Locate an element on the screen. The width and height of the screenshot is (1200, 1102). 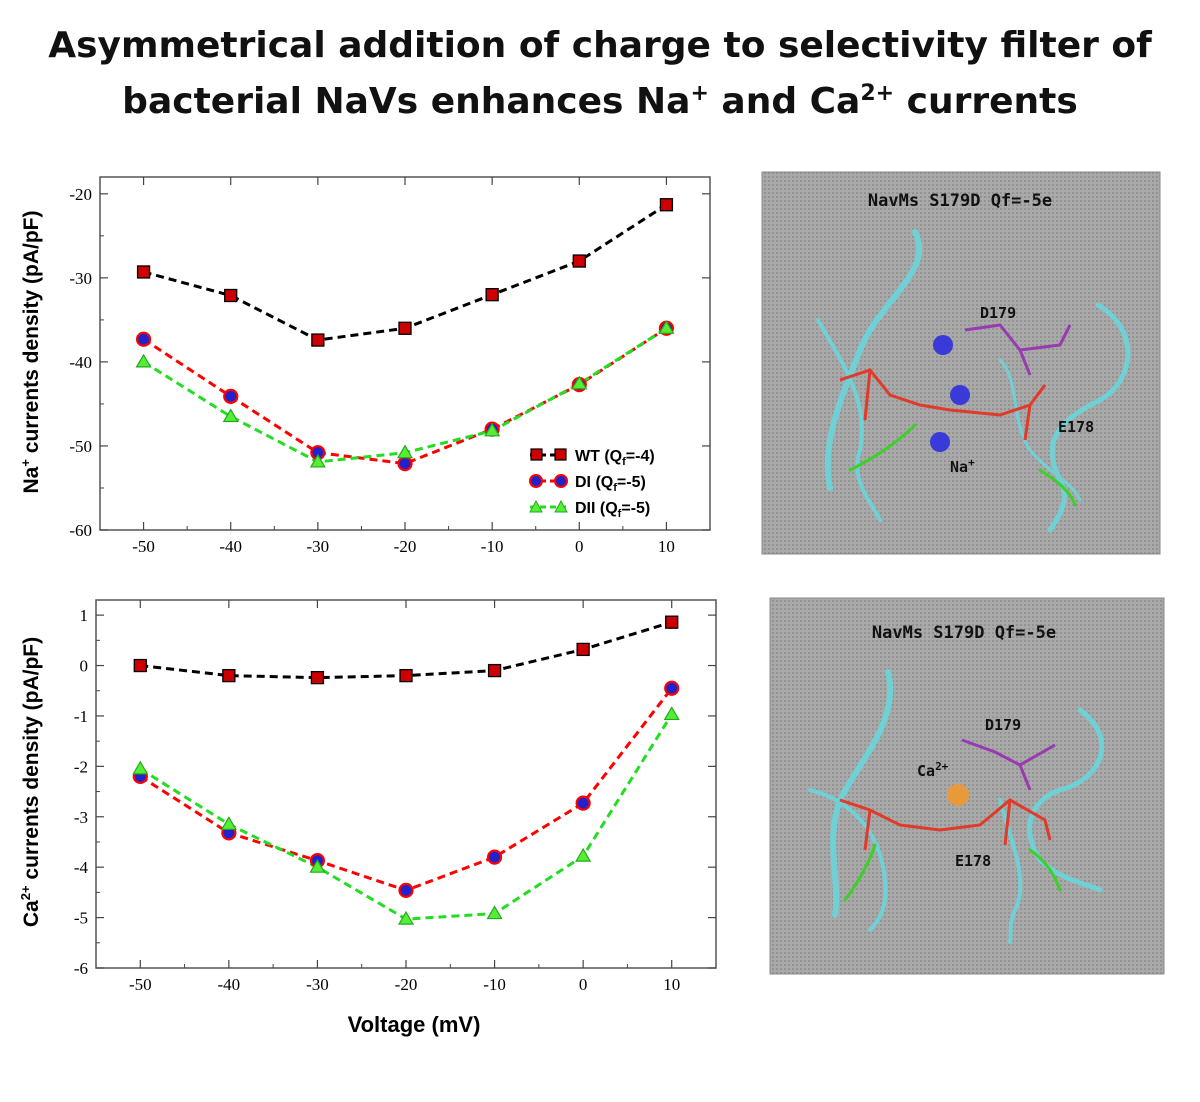
legend-entry-wt: WT (Qf=-4) is located at coordinates (592, 458).